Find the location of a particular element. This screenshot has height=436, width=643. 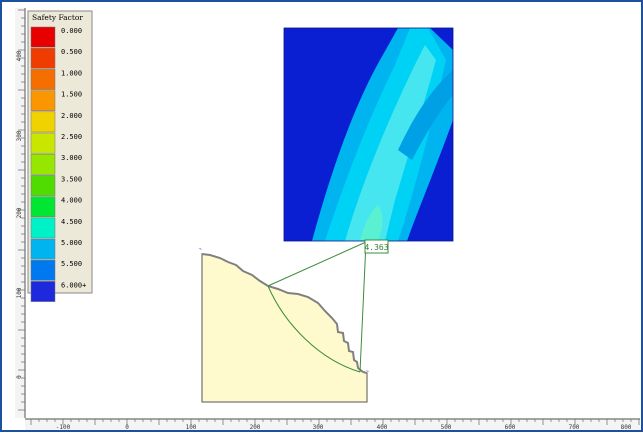

horizontal-ruler: -100 0 100 200 300 400 500 600 700 800 is located at coordinates (332, 424).